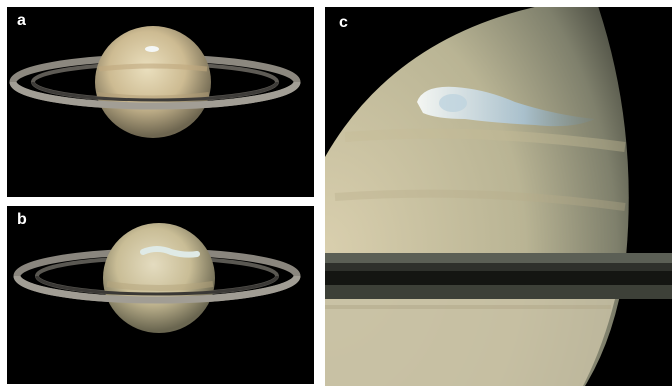  What do you see at coordinates (157, 289) in the screenshot?
I see `ring-front-b` at bounding box center [157, 289].